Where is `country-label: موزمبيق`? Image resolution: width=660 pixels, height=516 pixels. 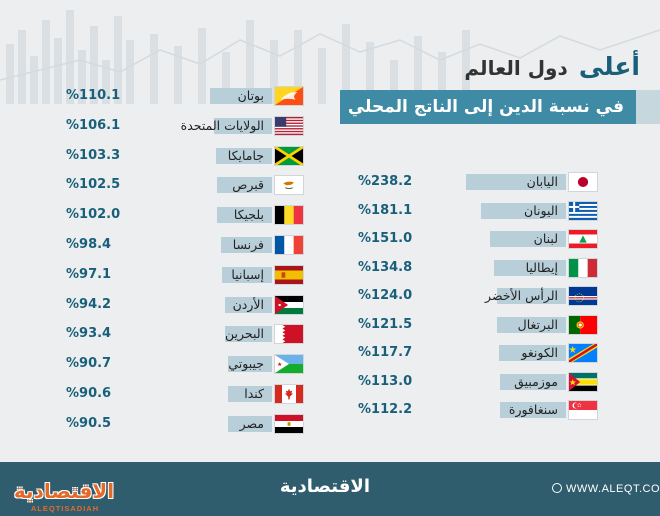 country-label: موزمبيق is located at coordinates (536, 381).